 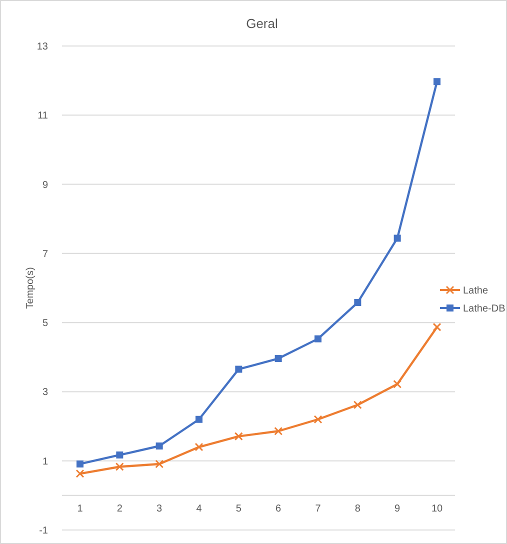 I want to click on y-tick-label: 9, so click(x=45, y=185).